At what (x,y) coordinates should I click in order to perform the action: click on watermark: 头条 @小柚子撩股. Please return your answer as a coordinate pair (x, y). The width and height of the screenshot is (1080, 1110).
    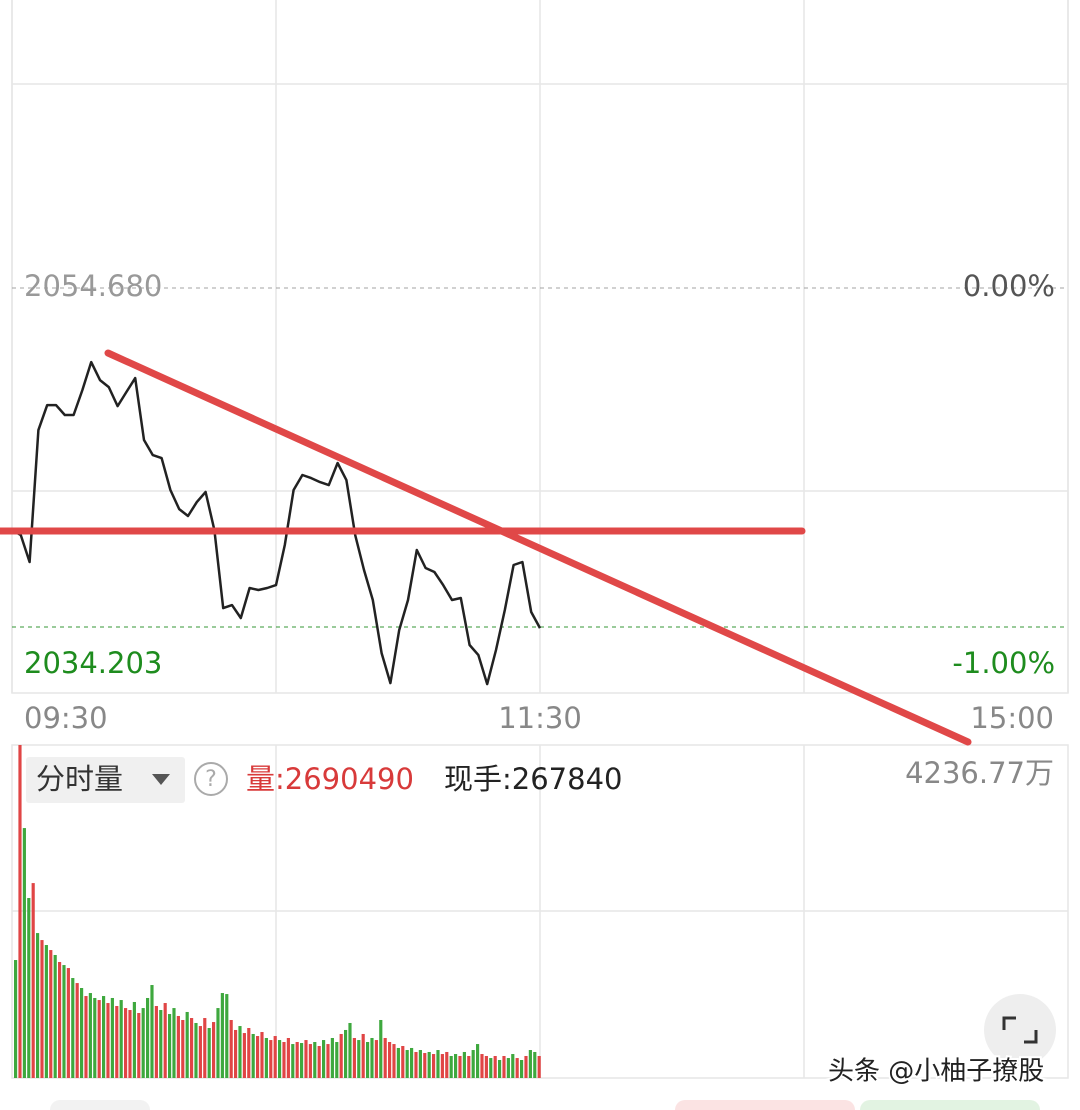
    Looking at the image, I should click on (936, 1072).